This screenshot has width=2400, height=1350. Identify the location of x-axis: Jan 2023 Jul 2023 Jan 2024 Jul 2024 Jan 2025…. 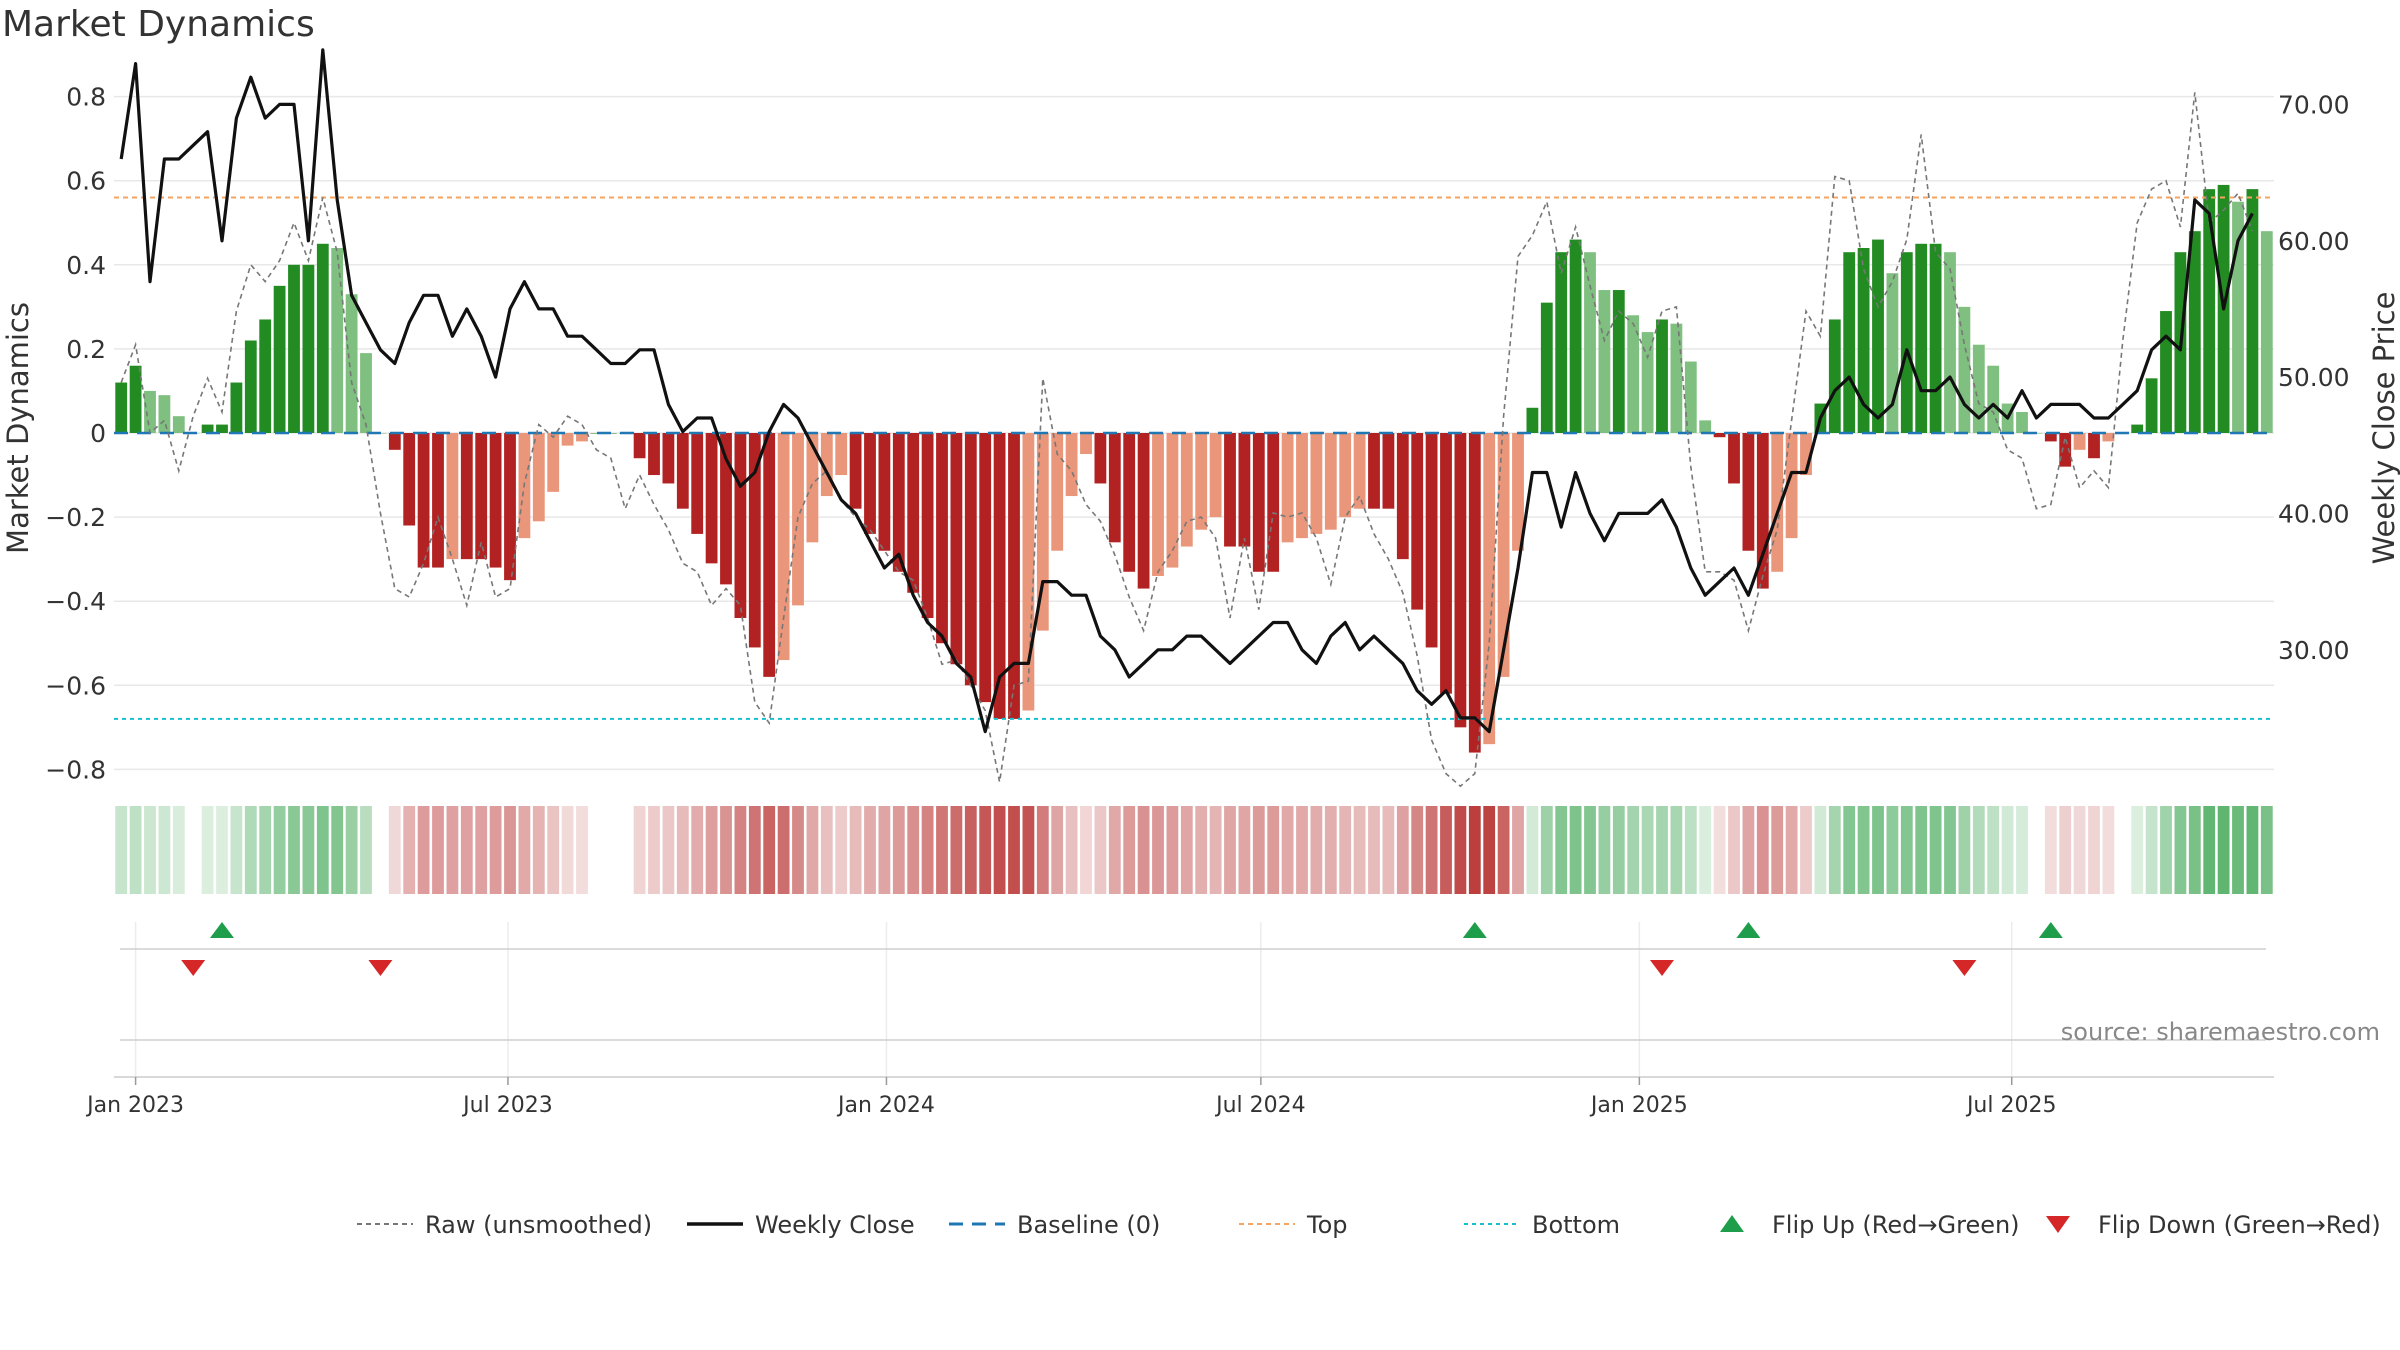
(1179, 1097).